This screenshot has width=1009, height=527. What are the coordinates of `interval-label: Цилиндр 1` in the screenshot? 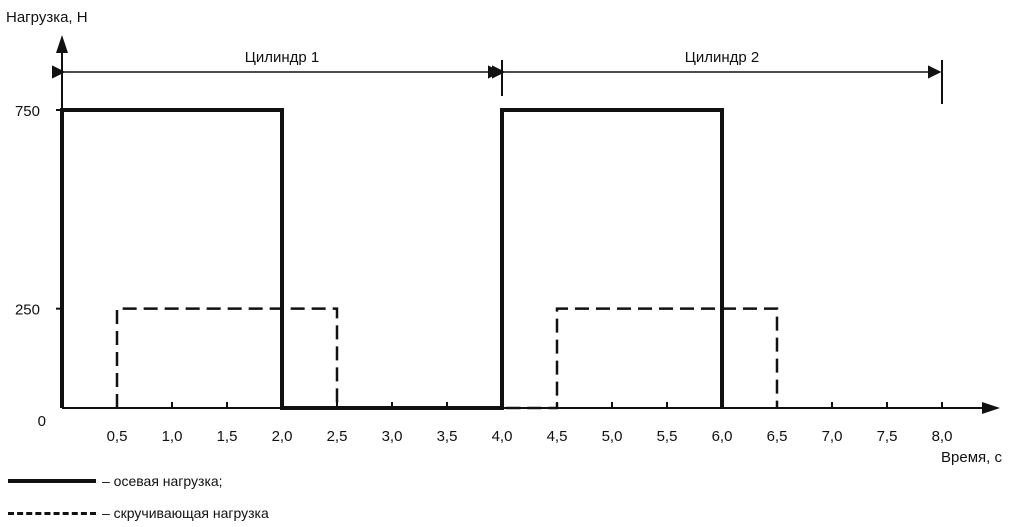 It's located at (282, 57).